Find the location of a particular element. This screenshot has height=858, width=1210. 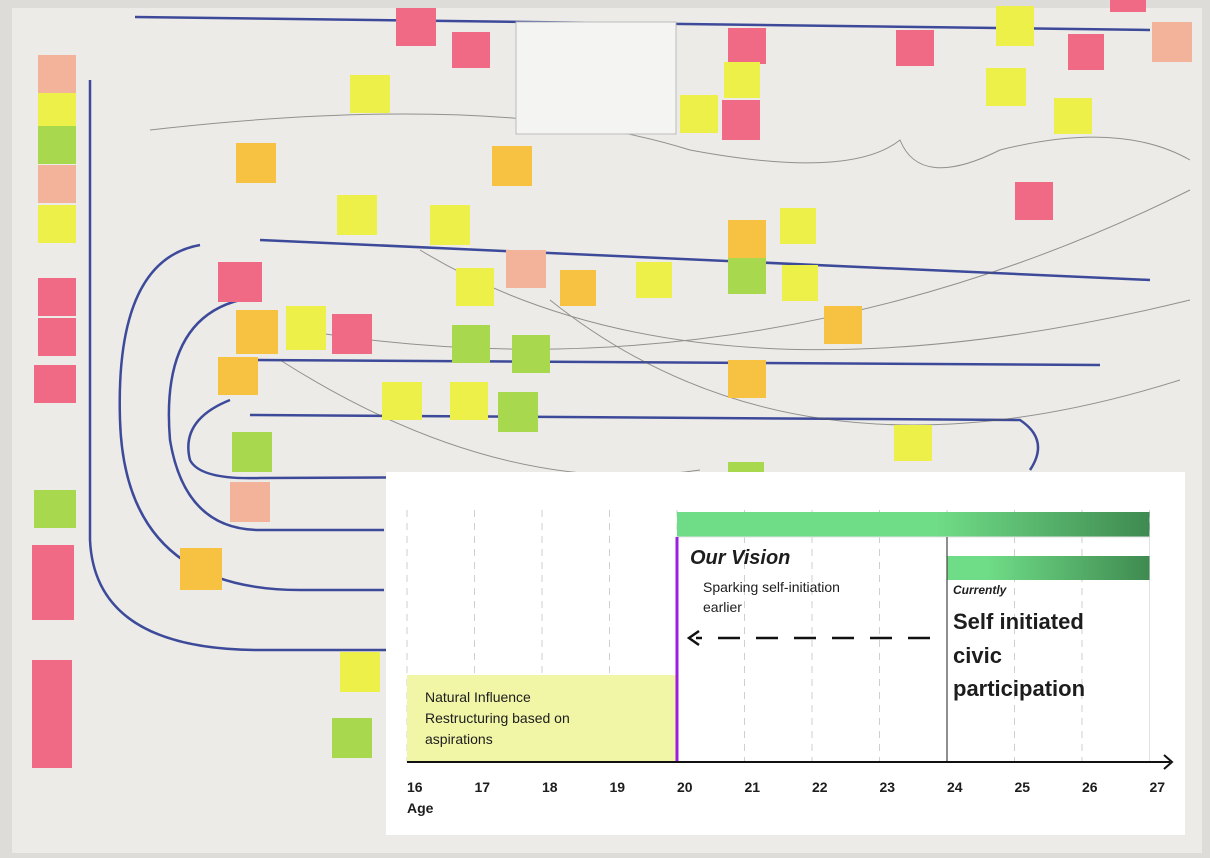

tick-label: 23 is located at coordinates (887, 787).